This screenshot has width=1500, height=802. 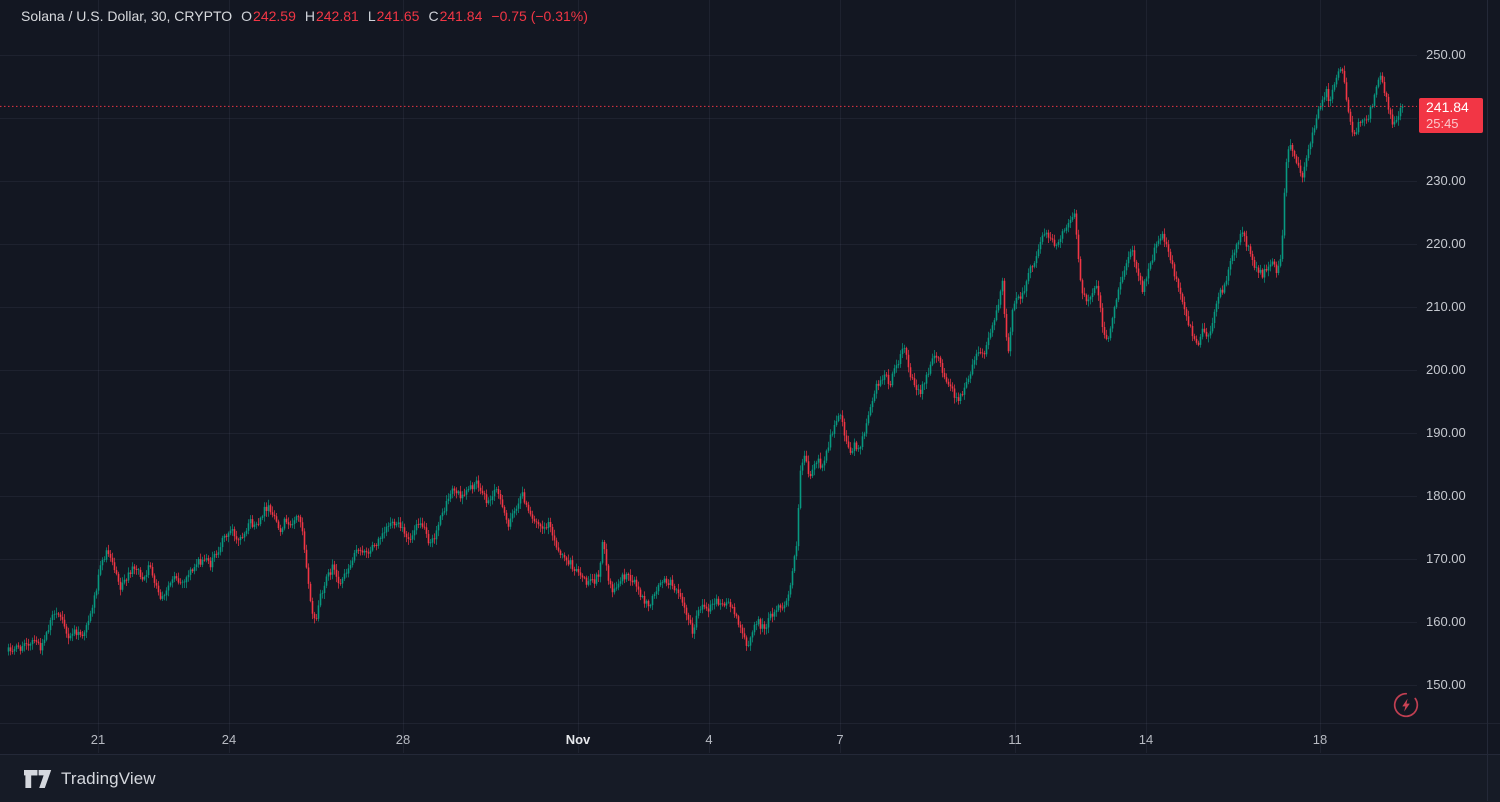 What do you see at coordinates (1446, 558) in the screenshot?
I see `price-axis-label: 170.00` at bounding box center [1446, 558].